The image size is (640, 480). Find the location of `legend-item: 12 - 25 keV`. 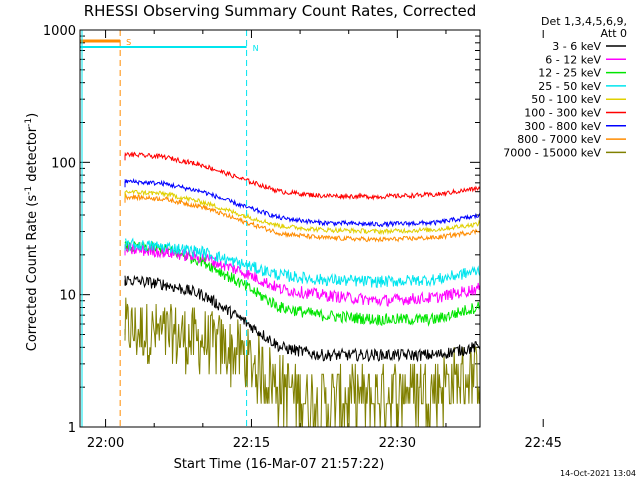

legend-item: 12 - 25 keV is located at coordinates (582, 73).